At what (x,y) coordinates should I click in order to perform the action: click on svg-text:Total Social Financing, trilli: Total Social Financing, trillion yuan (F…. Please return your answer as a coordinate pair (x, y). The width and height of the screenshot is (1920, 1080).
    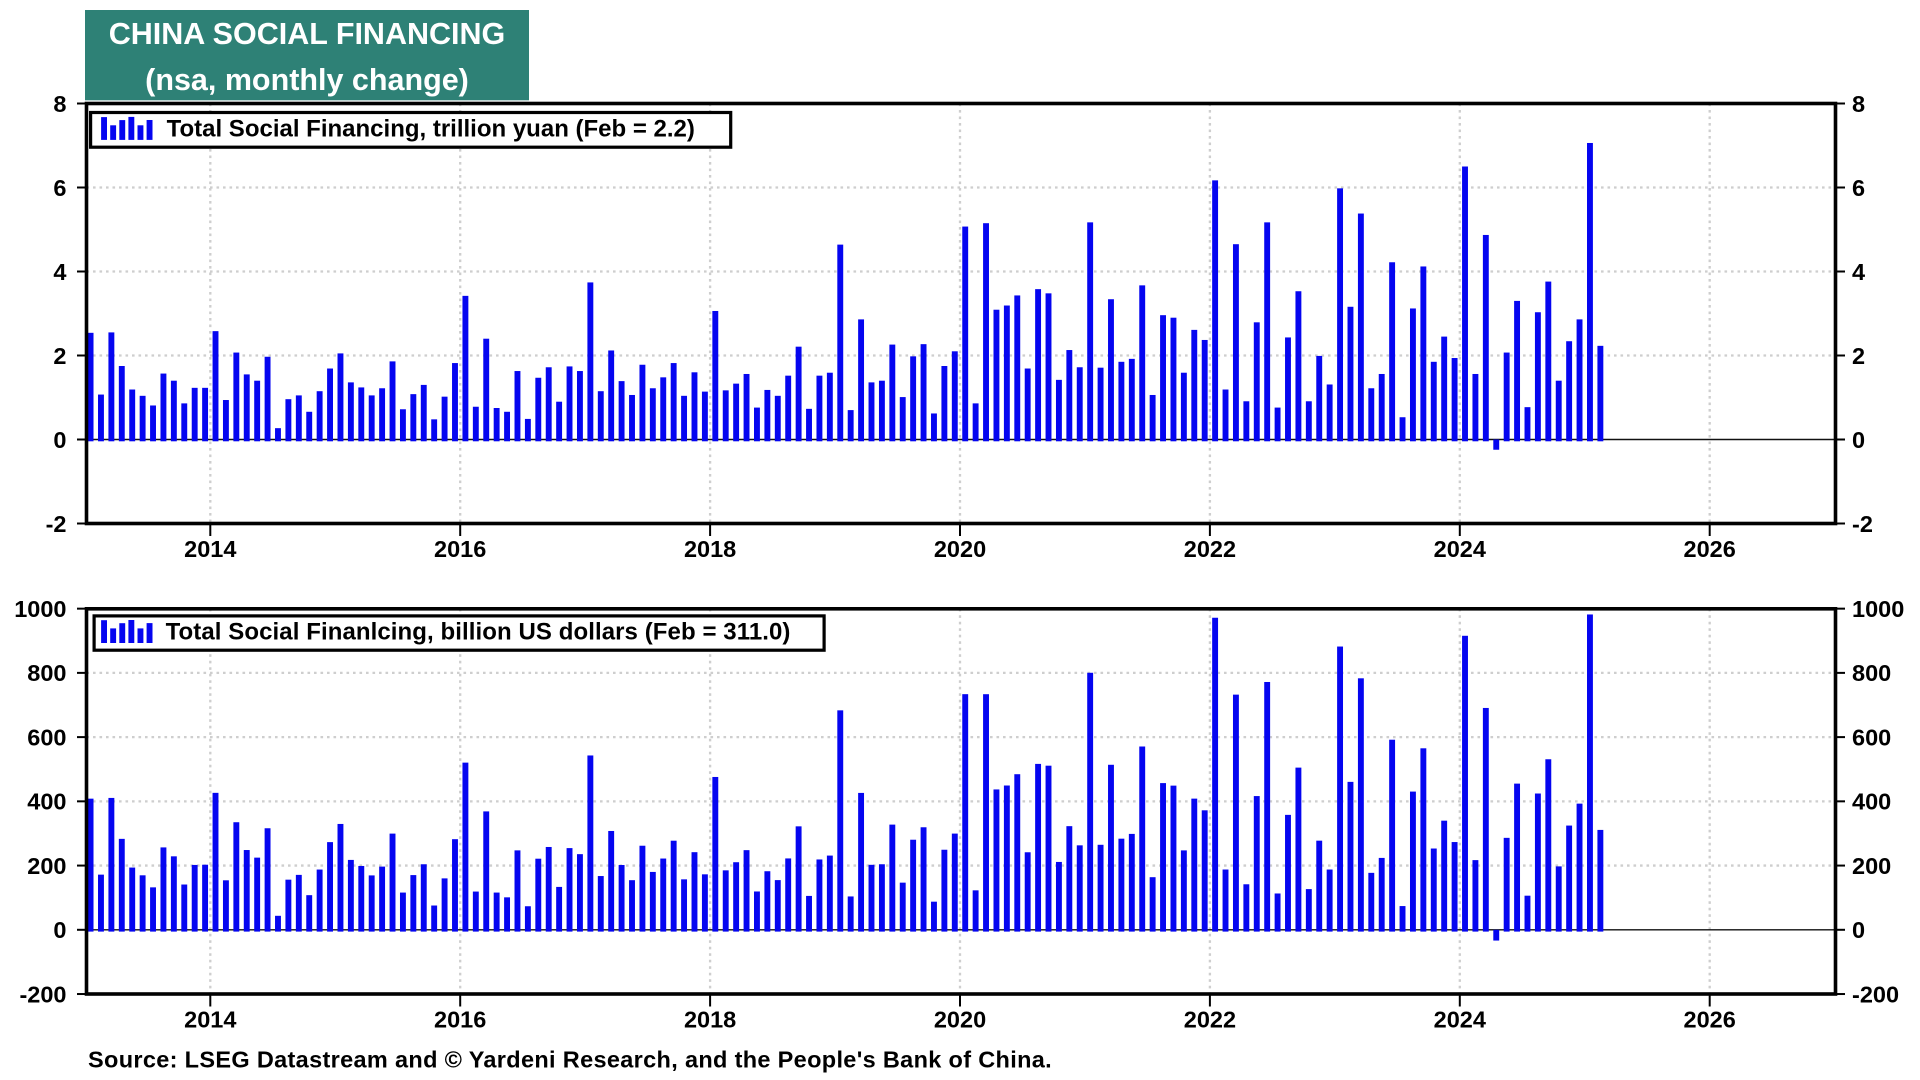
    Looking at the image, I should click on (431, 129).